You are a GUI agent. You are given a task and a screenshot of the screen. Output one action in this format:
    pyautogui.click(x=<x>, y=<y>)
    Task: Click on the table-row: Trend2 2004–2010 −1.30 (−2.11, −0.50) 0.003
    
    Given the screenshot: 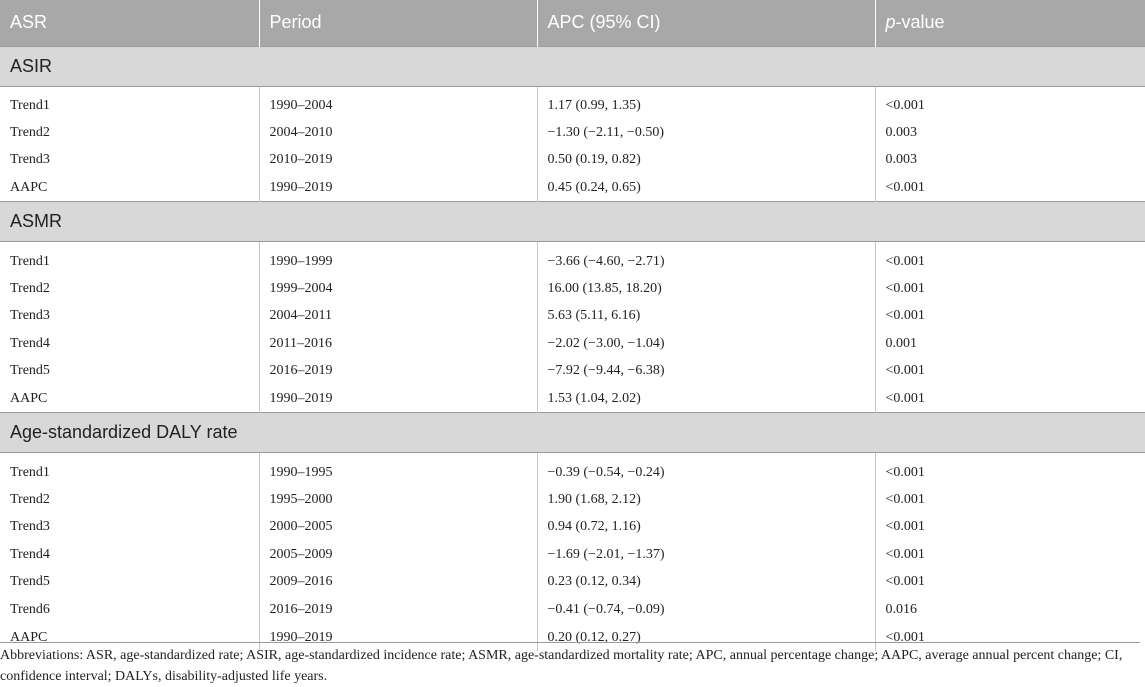 What is the action you would take?
    pyautogui.click(x=572, y=133)
    